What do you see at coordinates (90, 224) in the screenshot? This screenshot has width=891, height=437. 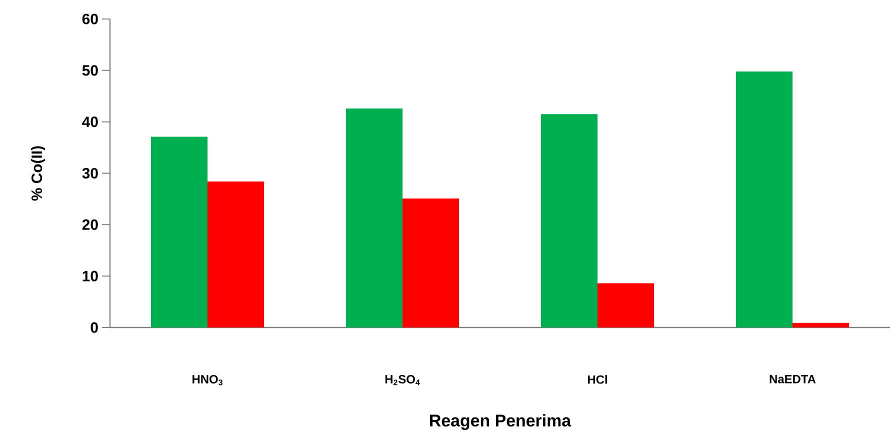 I see `y-tick-label: 20` at bounding box center [90, 224].